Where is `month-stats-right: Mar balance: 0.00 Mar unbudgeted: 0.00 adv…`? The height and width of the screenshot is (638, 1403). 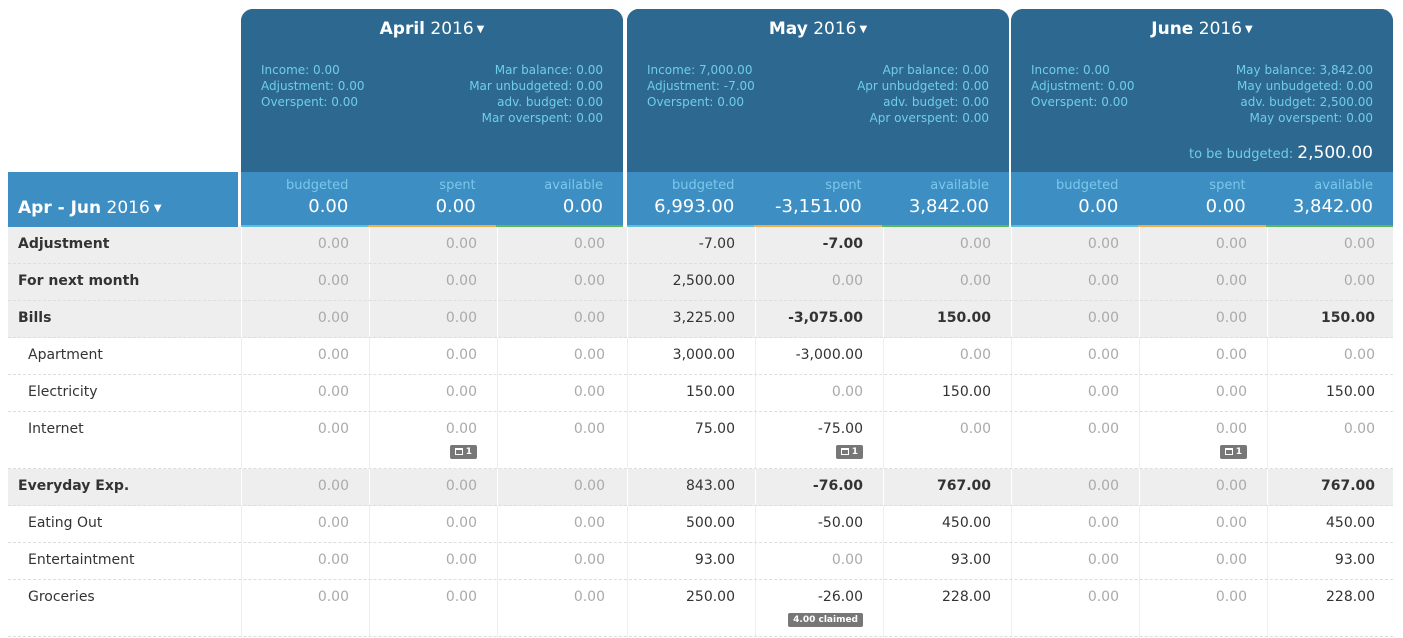 month-stats-right: Mar balance: 0.00 Mar unbudgeted: 0.00 adv… is located at coordinates (536, 94).